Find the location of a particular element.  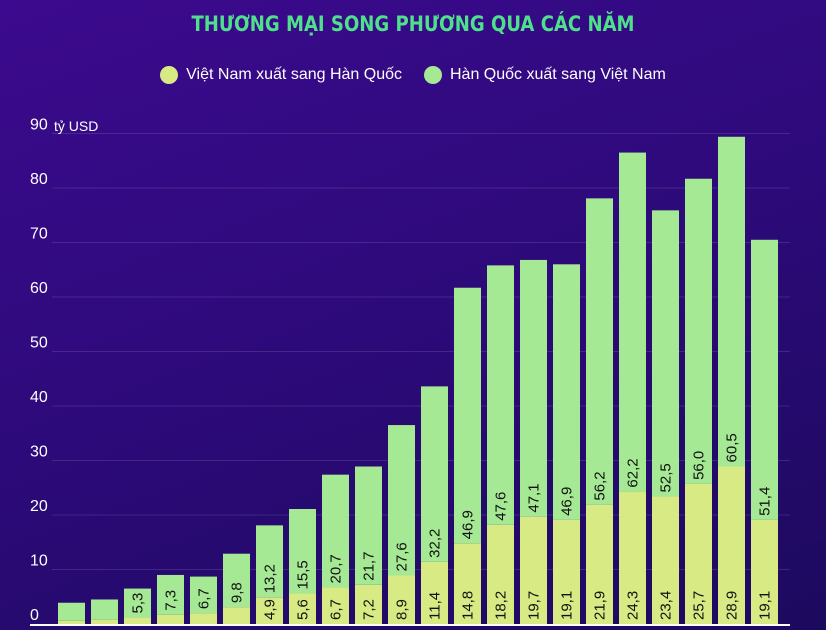

data-label-kr-export: 56,2 is located at coordinates (600, 485).